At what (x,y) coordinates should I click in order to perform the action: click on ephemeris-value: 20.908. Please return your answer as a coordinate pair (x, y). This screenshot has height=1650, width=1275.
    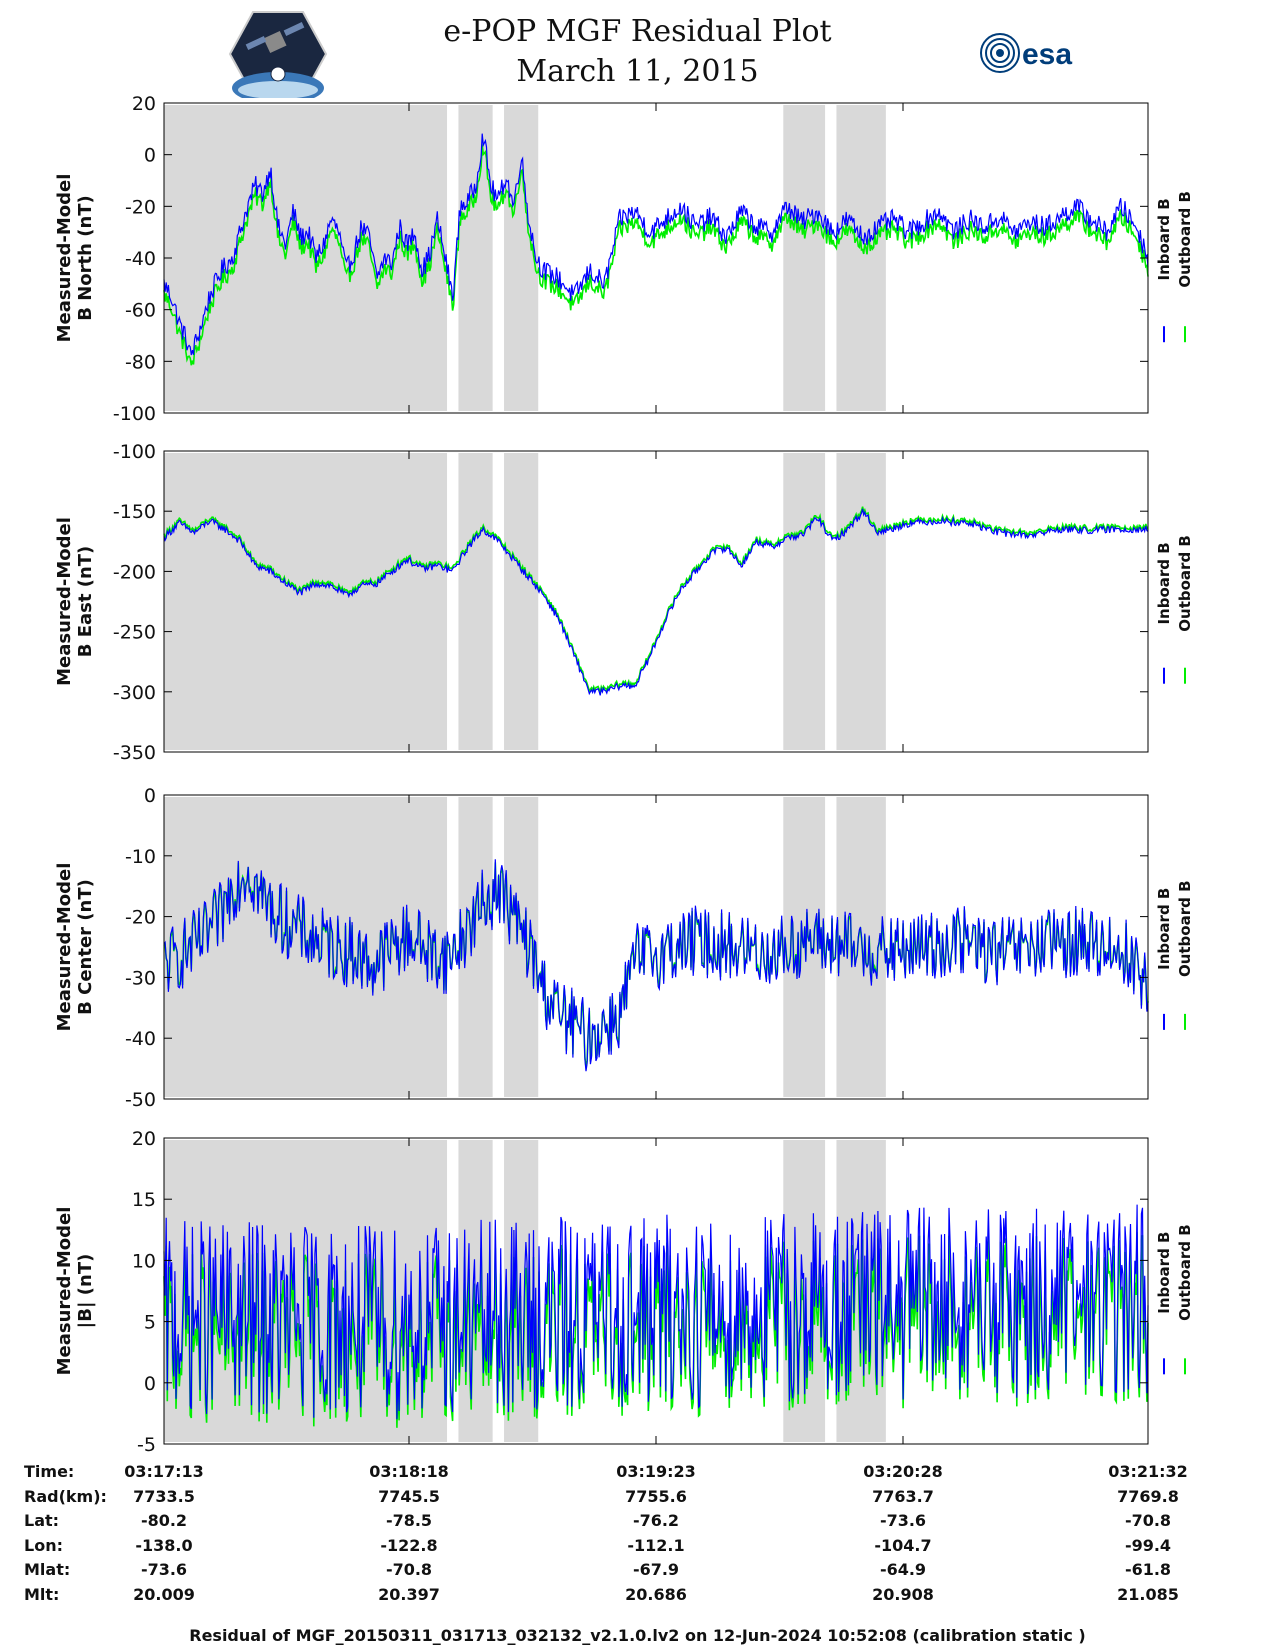
    Looking at the image, I should click on (903, 1594).